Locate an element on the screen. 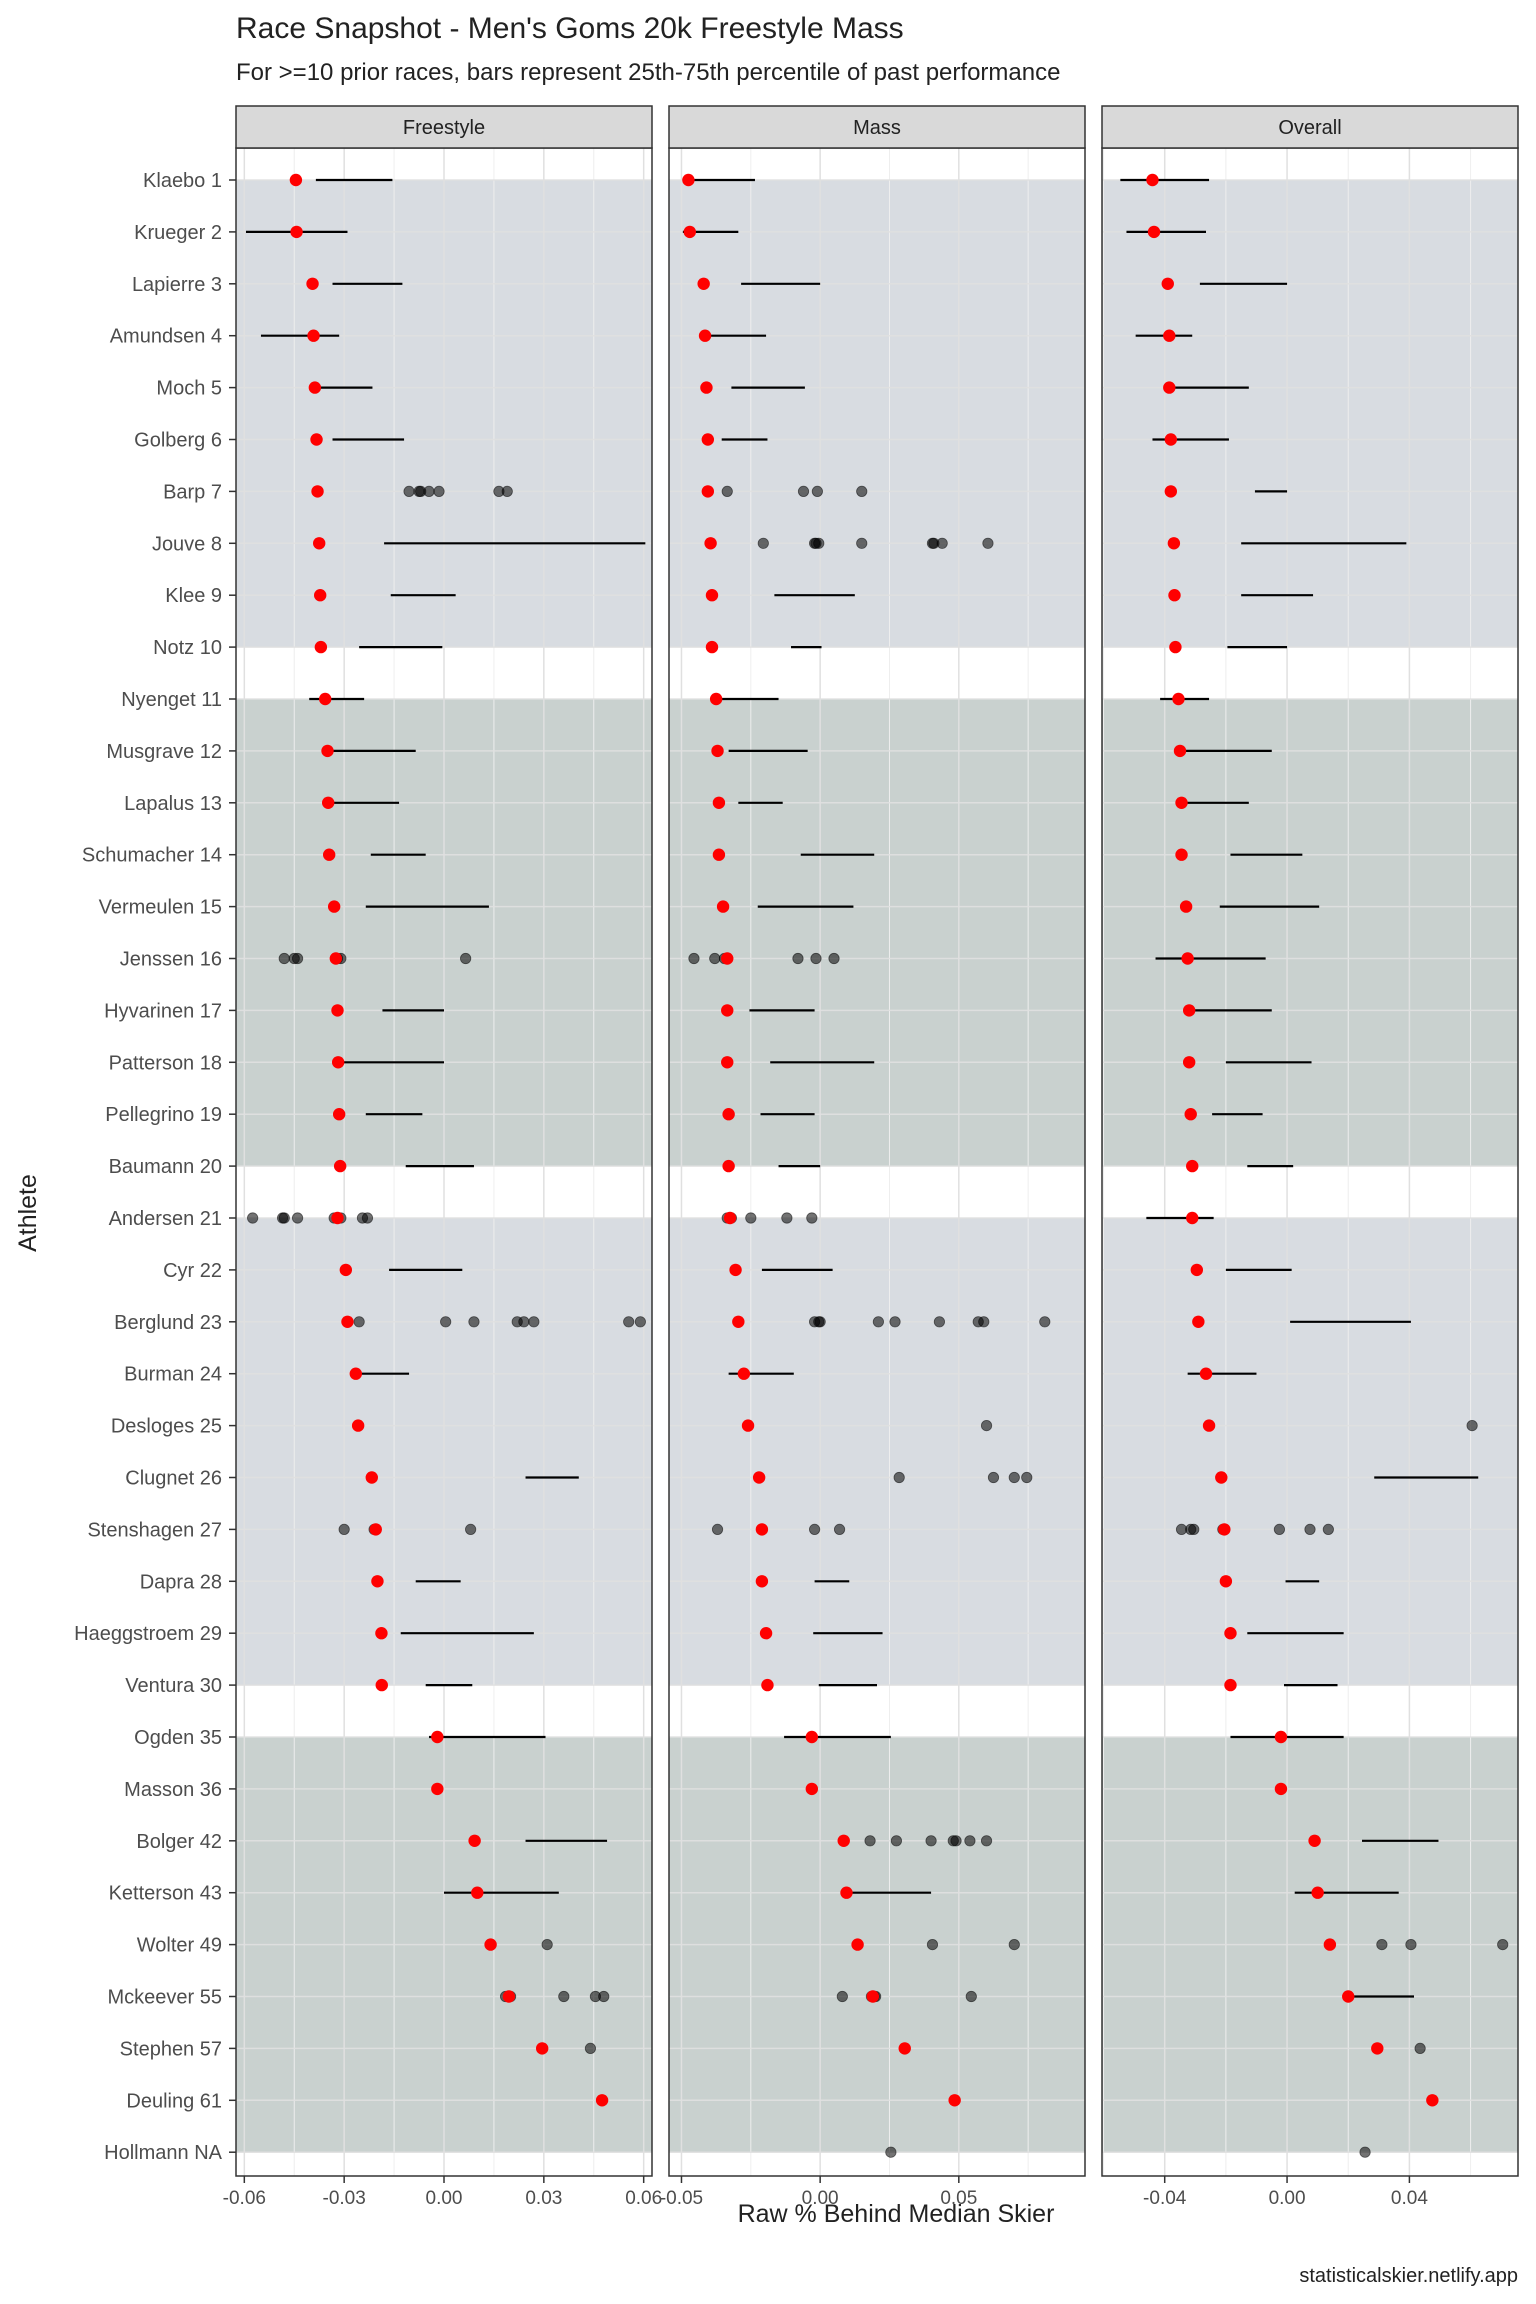 The height and width of the screenshot is (2304, 1536). facet-strip-label: Freestyle is located at coordinates (444, 128).